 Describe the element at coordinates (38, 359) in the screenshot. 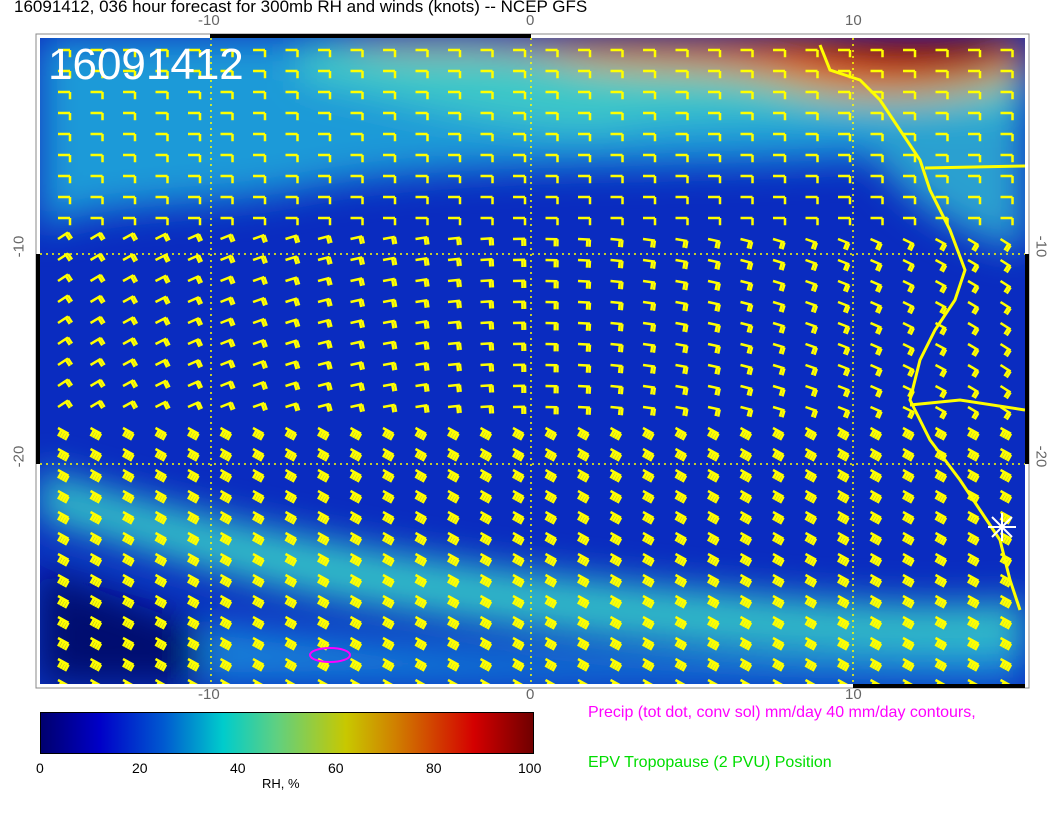

I see `axis-bar` at that location.